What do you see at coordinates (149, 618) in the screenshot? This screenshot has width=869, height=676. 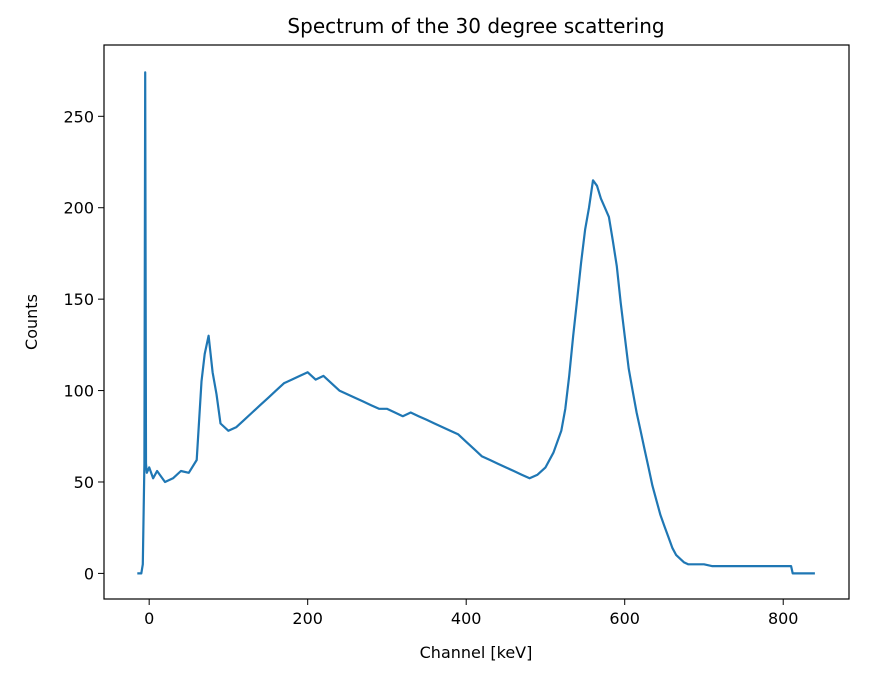 I see `x-tick-label: 0` at bounding box center [149, 618].